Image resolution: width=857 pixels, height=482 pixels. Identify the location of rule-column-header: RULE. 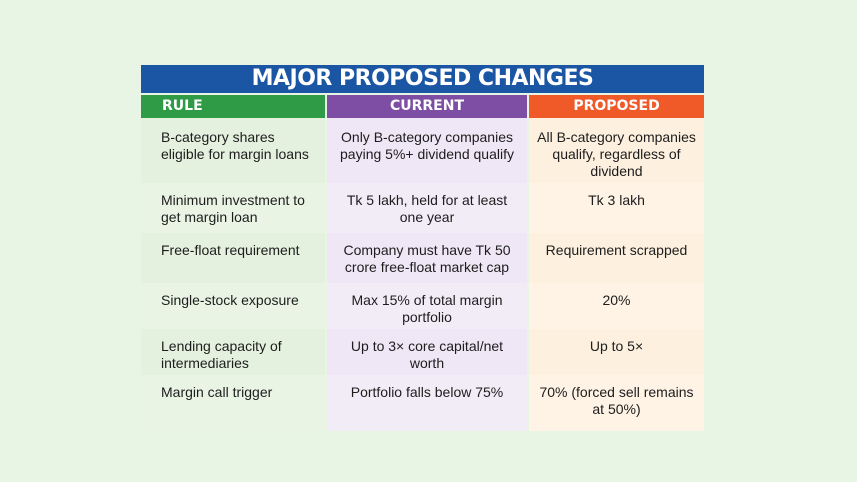
(233, 106).